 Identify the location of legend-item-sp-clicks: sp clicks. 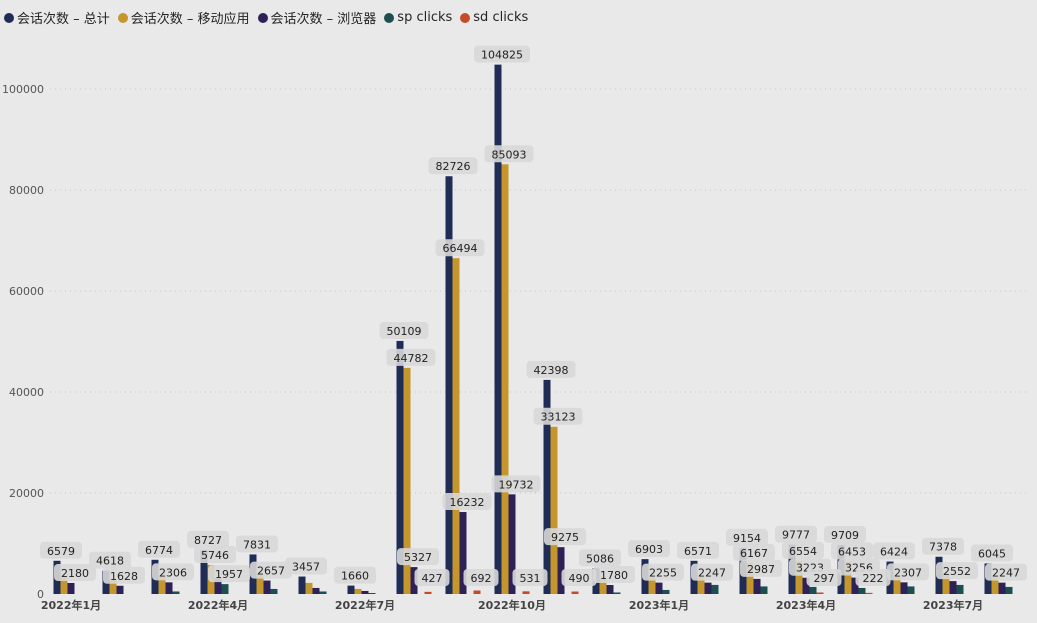
(418, 17).